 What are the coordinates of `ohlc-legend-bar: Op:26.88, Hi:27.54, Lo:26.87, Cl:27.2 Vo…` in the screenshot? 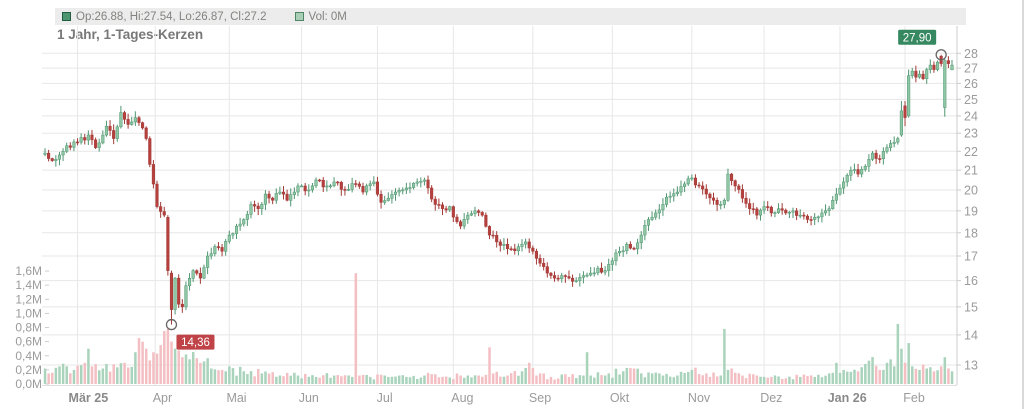 It's located at (510, 16).